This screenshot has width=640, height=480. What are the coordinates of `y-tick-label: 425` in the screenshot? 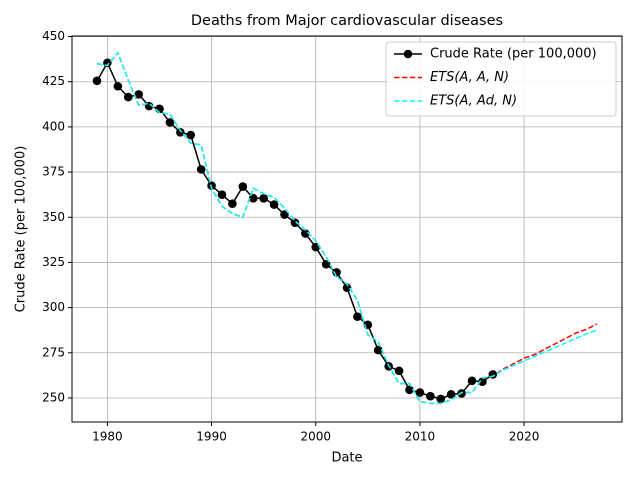 It's located at (53, 81).